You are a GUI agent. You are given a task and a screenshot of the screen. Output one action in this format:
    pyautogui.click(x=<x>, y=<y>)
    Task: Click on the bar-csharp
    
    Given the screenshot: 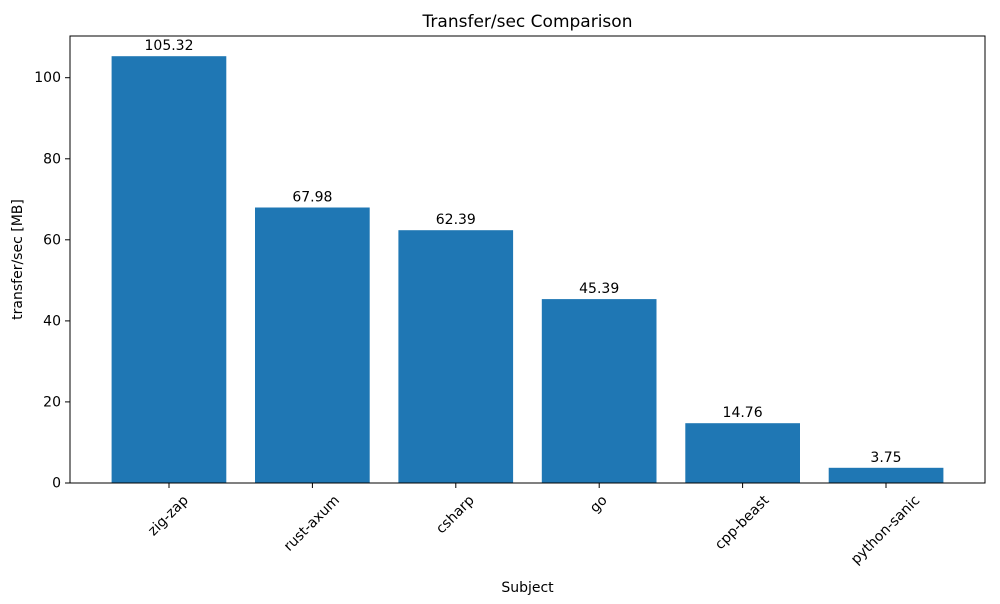 What is the action you would take?
    pyautogui.click(x=456, y=356)
    